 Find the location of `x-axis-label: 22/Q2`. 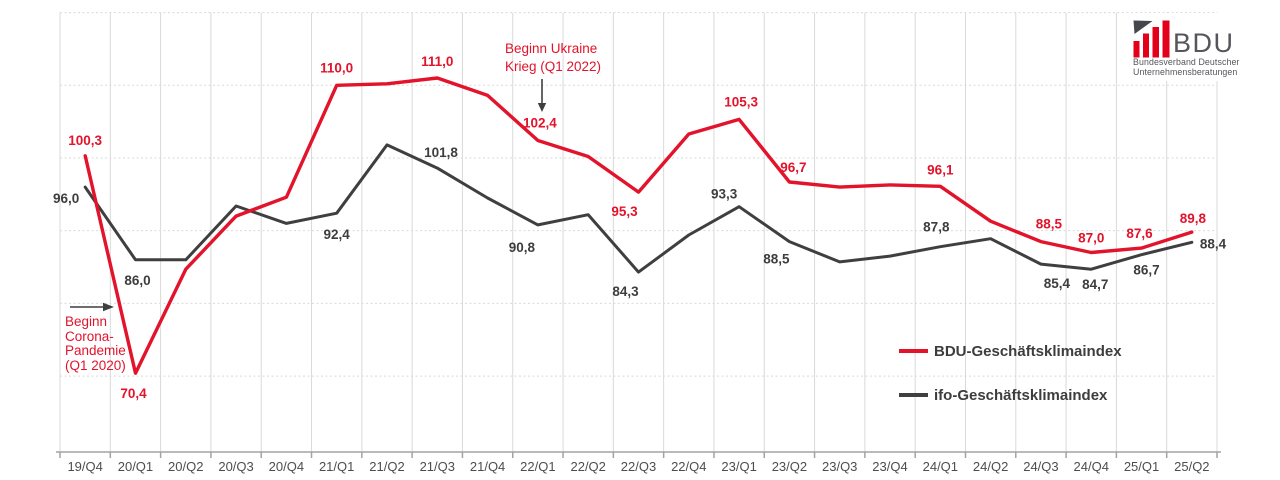

x-axis-label: 22/Q2 is located at coordinates (587, 466).